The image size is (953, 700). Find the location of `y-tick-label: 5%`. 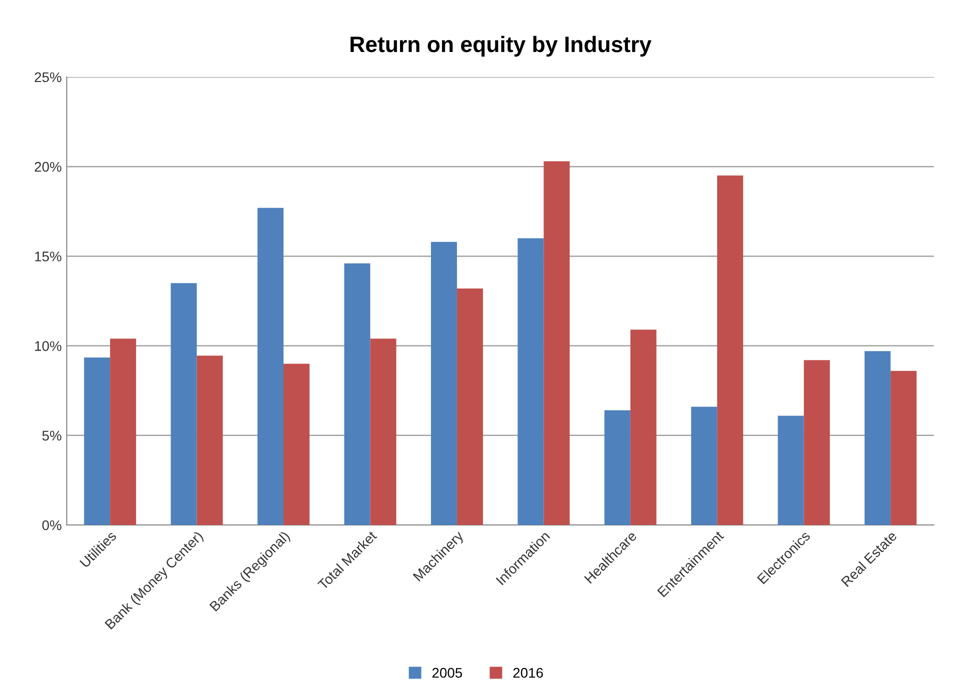

y-tick-label: 5% is located at coordinates (52, 435).